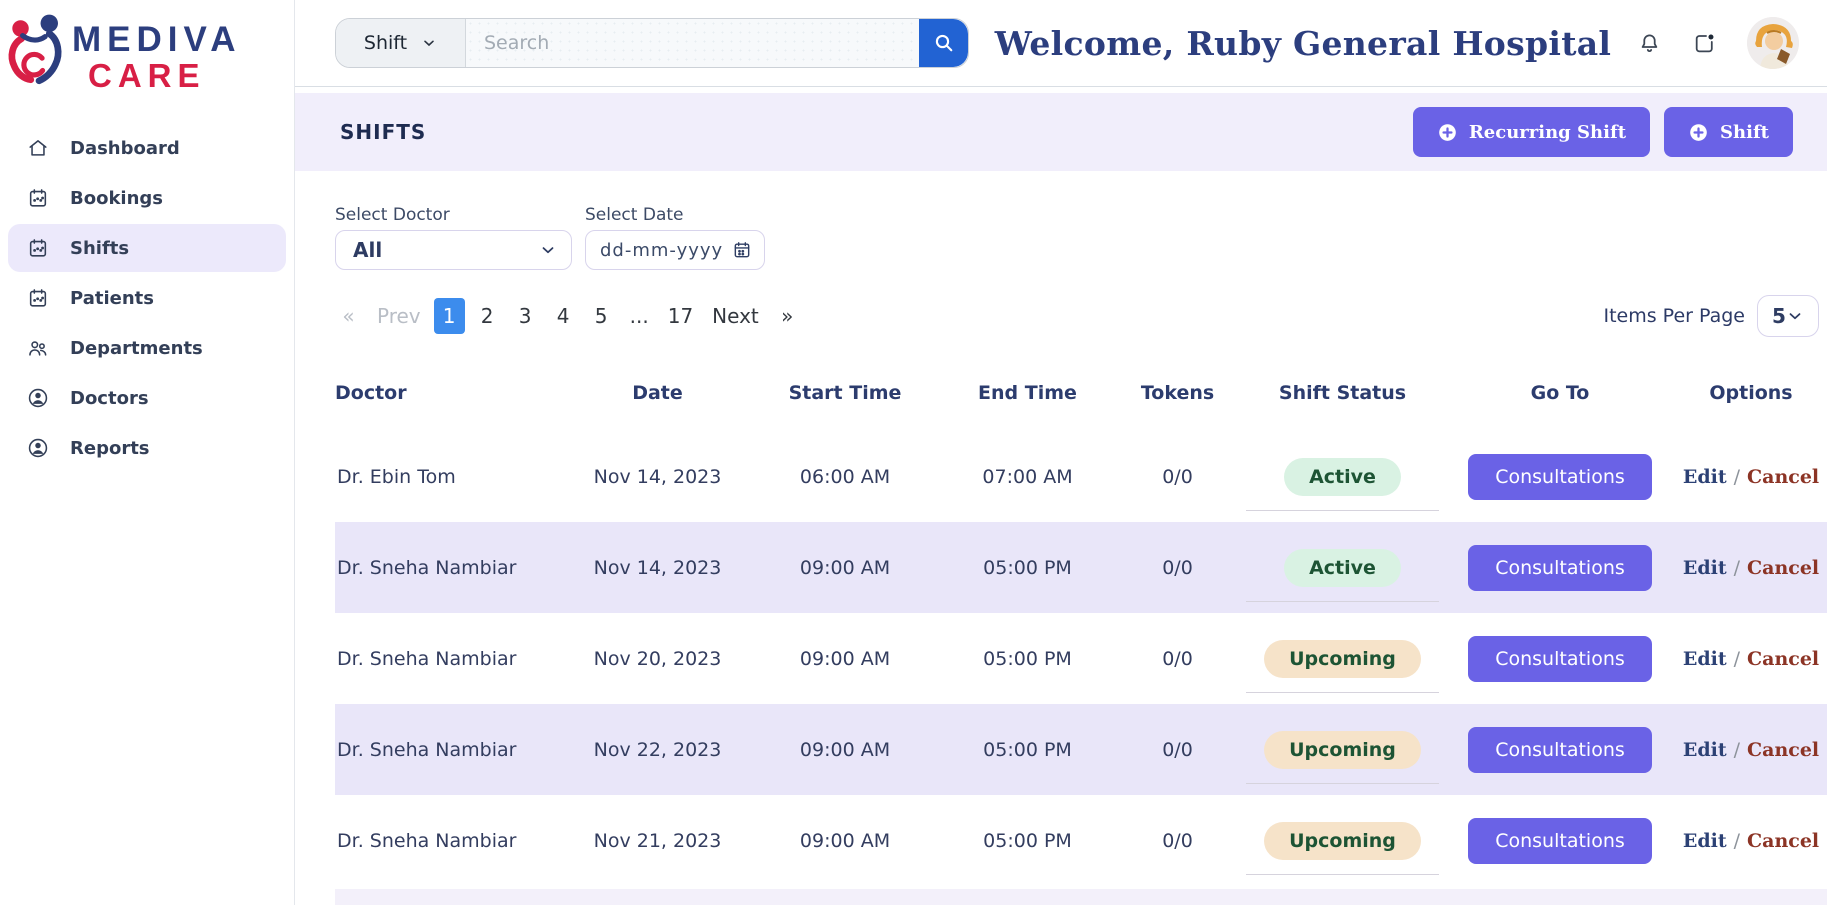 The width and height of the screenshot is (1827, 905). I want to click on user-circle-icon, so click(38, 448).